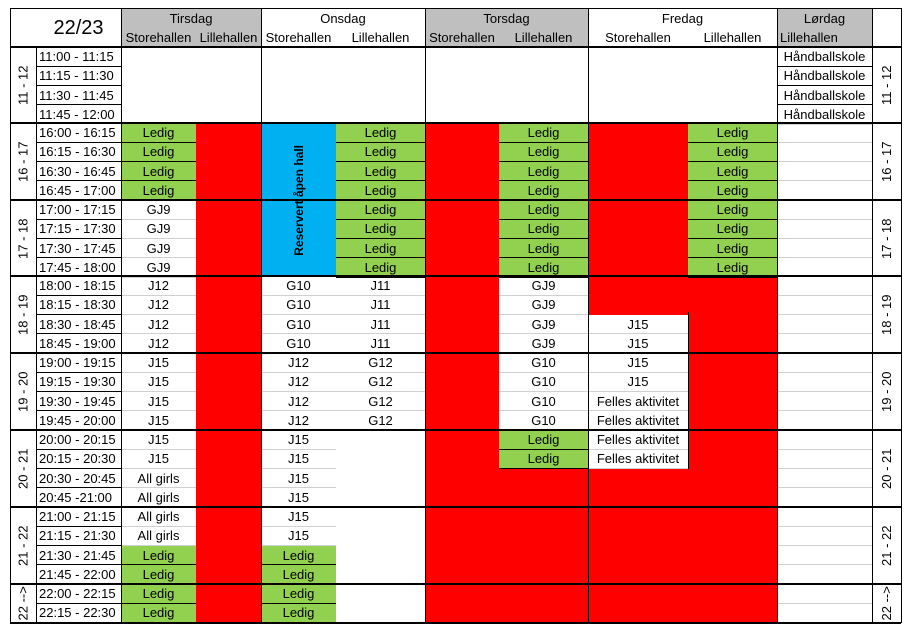 The height and width of the screenshot is (633, 911). Describe the element at coordinates (23, 468) in the screenshot. I see `hour-group-label: 20 - 21` at that location.